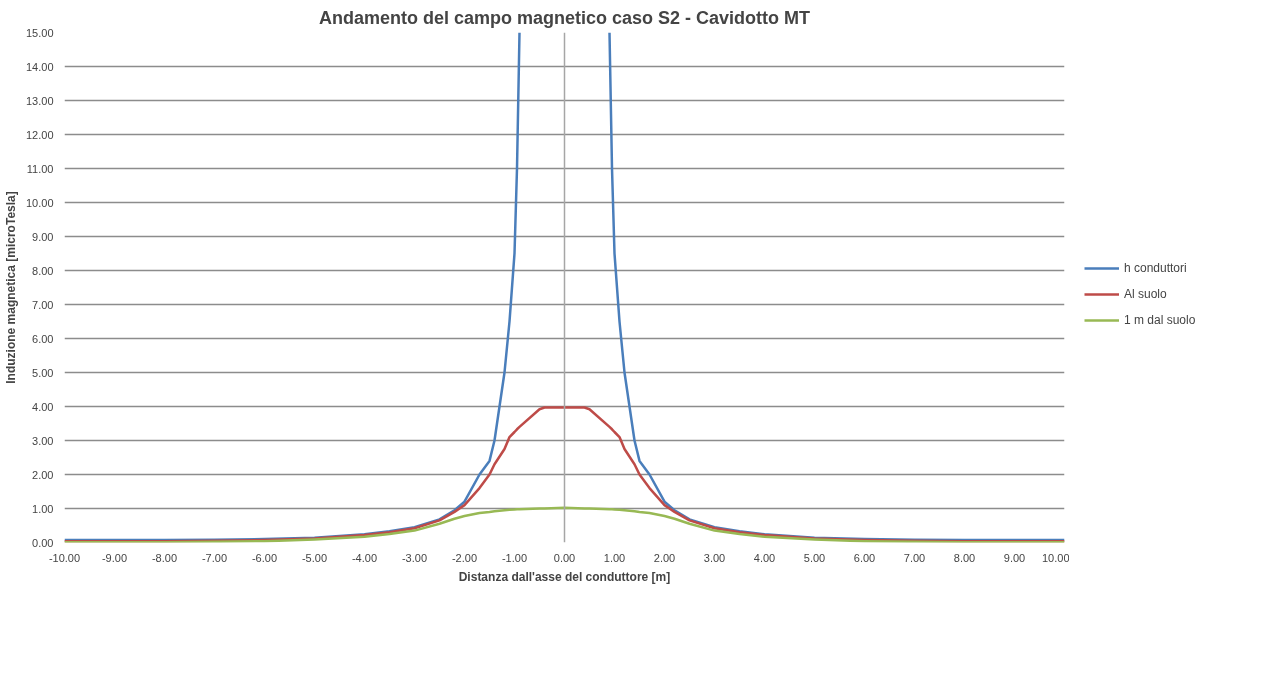 This screenshot has width=1278, height=692. What do you see at coordinates (114, 557) in the screenshot?
I see `x-tick-label: -9.00` at bounding box center [114, 557].